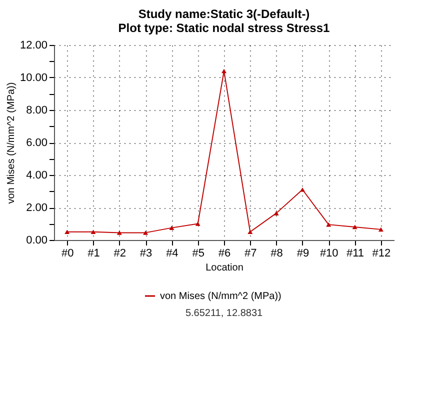  I want to click on text: Plot type: Static nodal stress Stress1, so click(224, 28).